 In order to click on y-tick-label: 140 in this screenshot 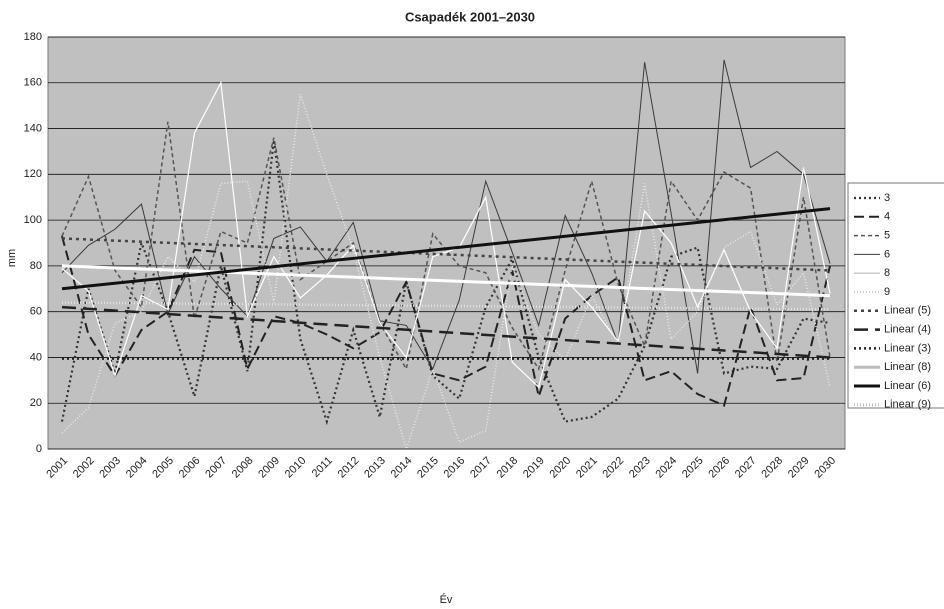, I will do `click(33, 128)`.